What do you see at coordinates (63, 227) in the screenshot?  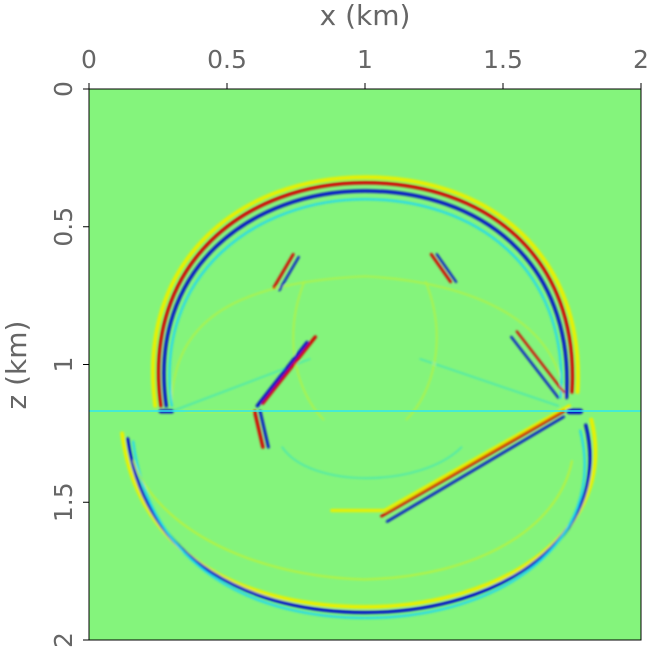 I see `y-tick-label: 0.5` at bounding box center [63, 227].